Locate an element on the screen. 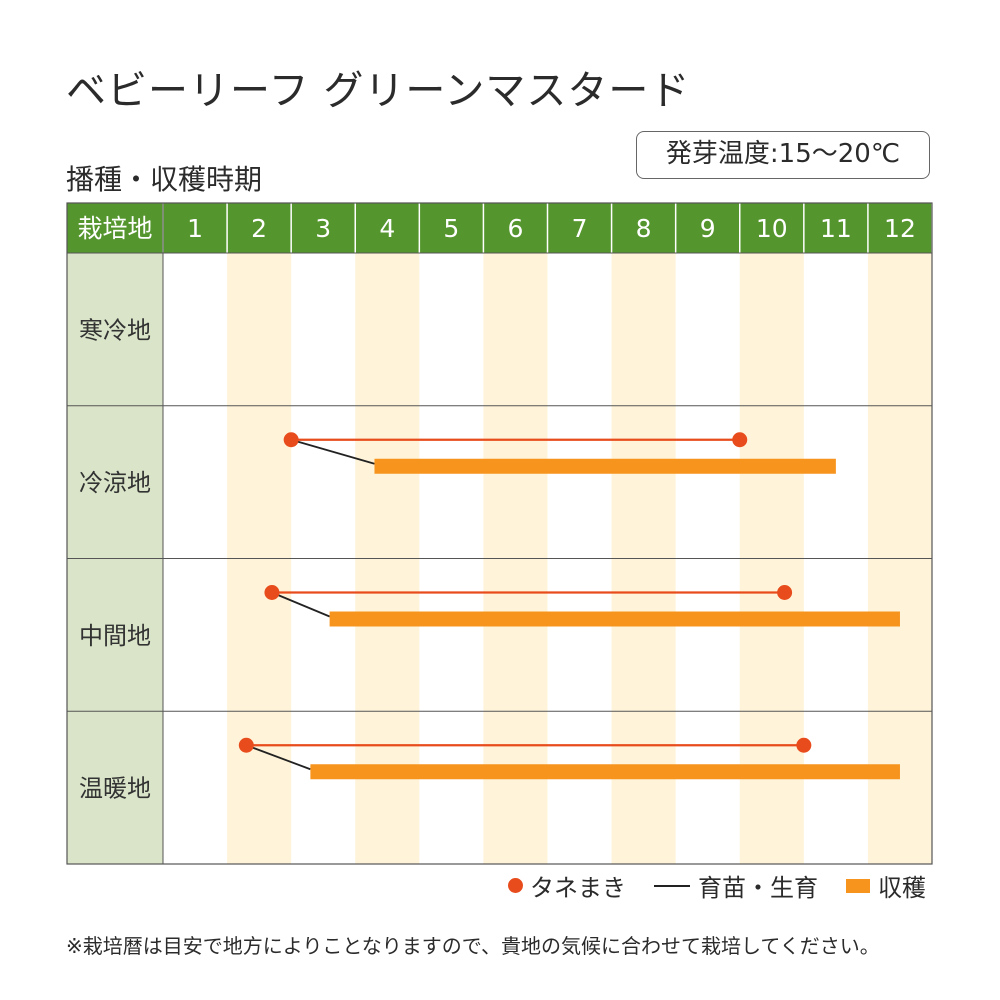 The image size is (1000, 1000). month-tick-label: 3 is located at coordinates (323, 228).